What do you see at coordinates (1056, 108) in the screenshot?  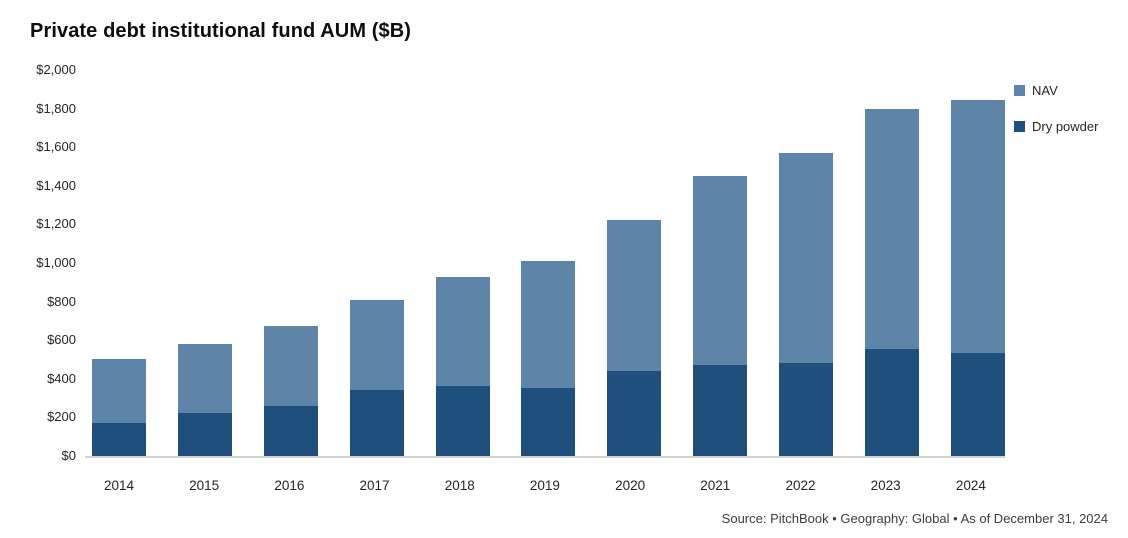 I see `legend: NAV Dry powder` at bounding box center [1056, 108].